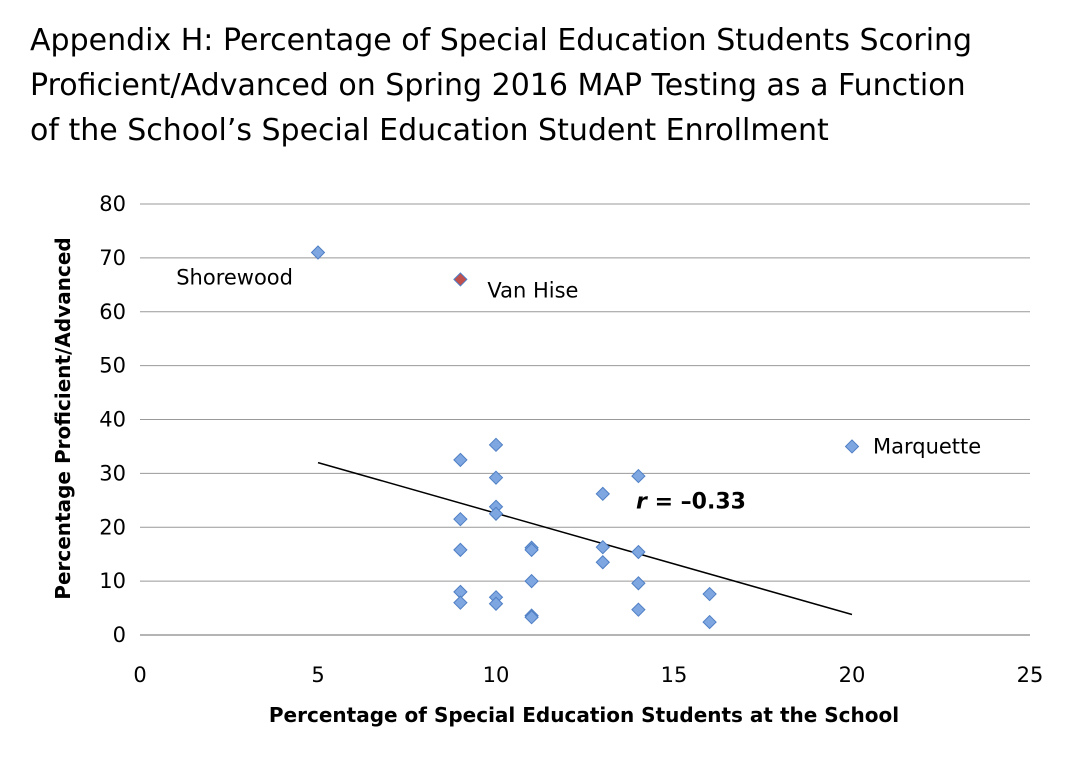  What do you see at coordinates (585, 538) in the screenshot?
I see `trendline` at bounding box center [585, 538].